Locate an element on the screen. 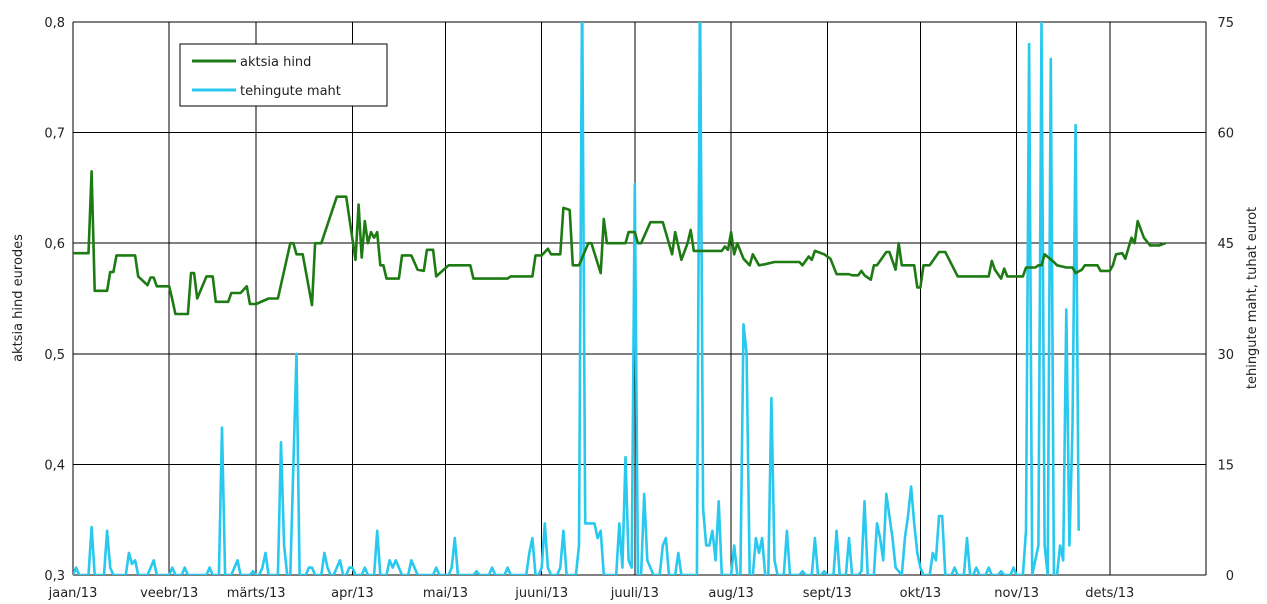  right-tick-label: 60 is located at coordinates (1225, 134).